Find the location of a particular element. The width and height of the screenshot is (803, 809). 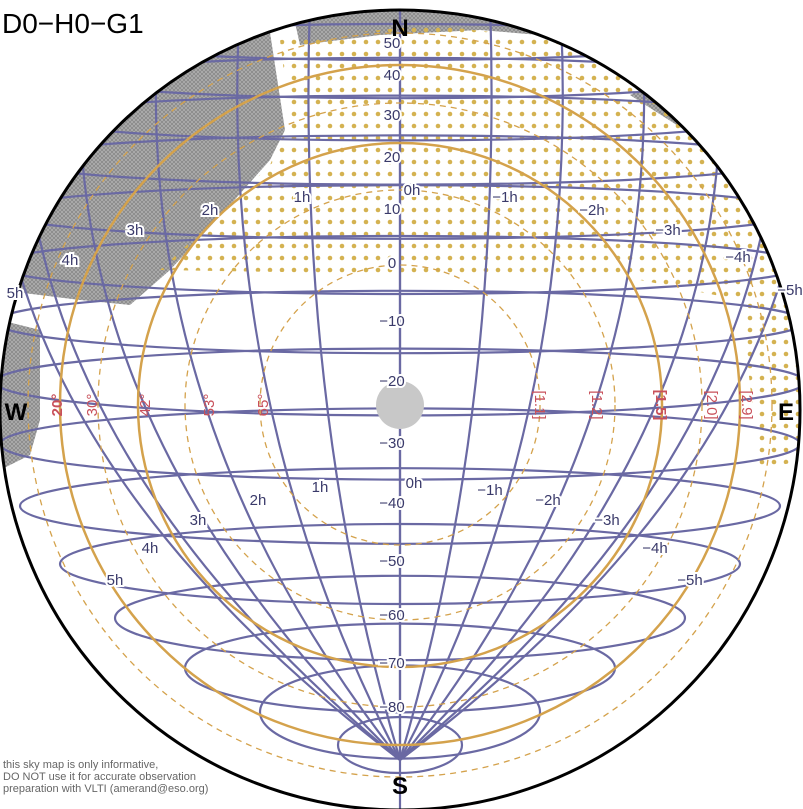

altitude-label: 20° is located at coordinates (57, 405).